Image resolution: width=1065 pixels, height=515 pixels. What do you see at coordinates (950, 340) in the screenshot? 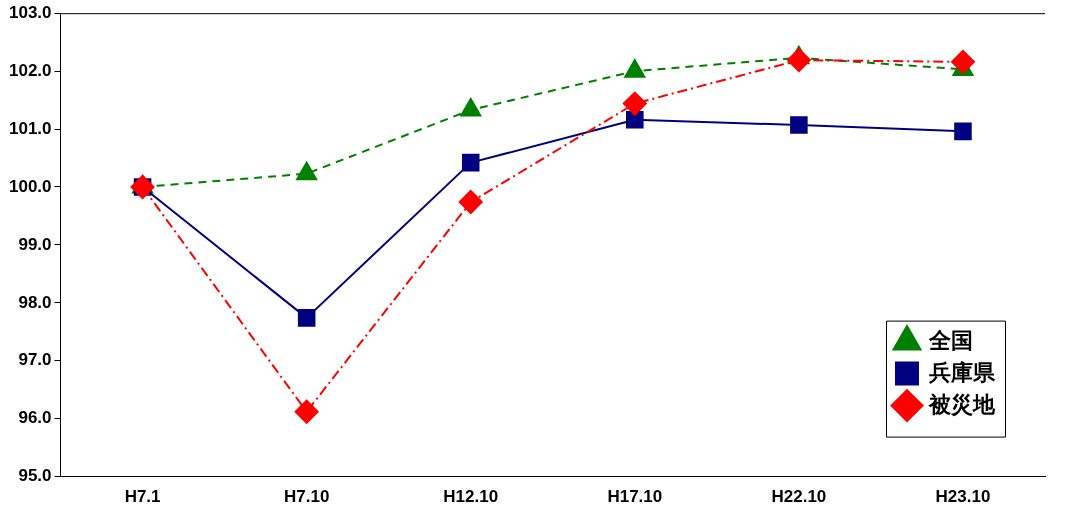
I see `legend-label: 全国` at bounding box center [950, 340].